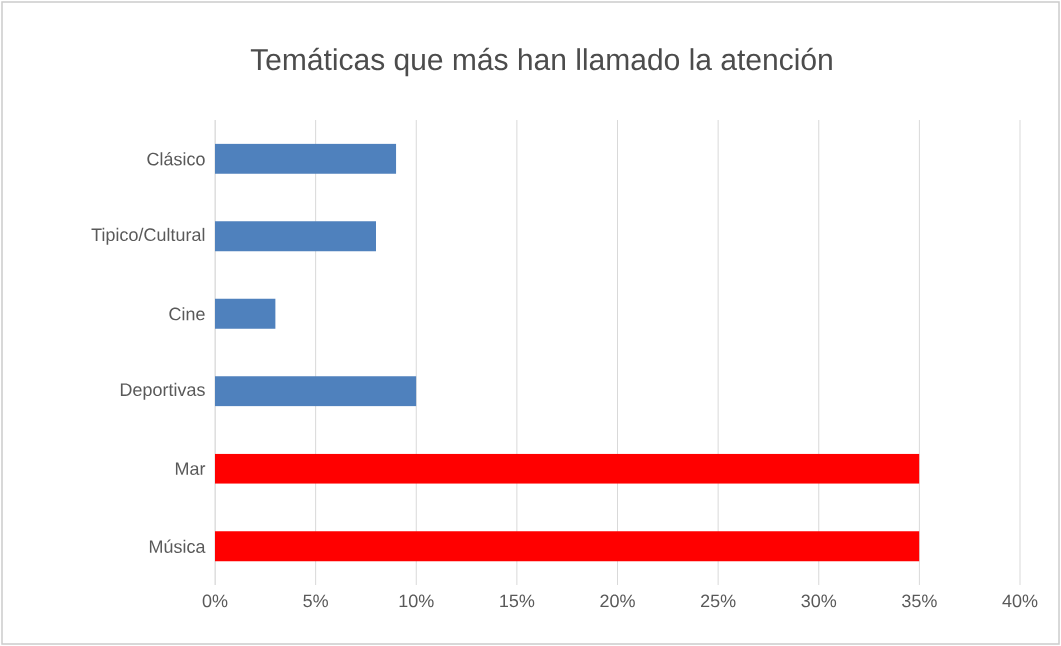  I want to click on x-tick-label: 20%, so click(617, 601).